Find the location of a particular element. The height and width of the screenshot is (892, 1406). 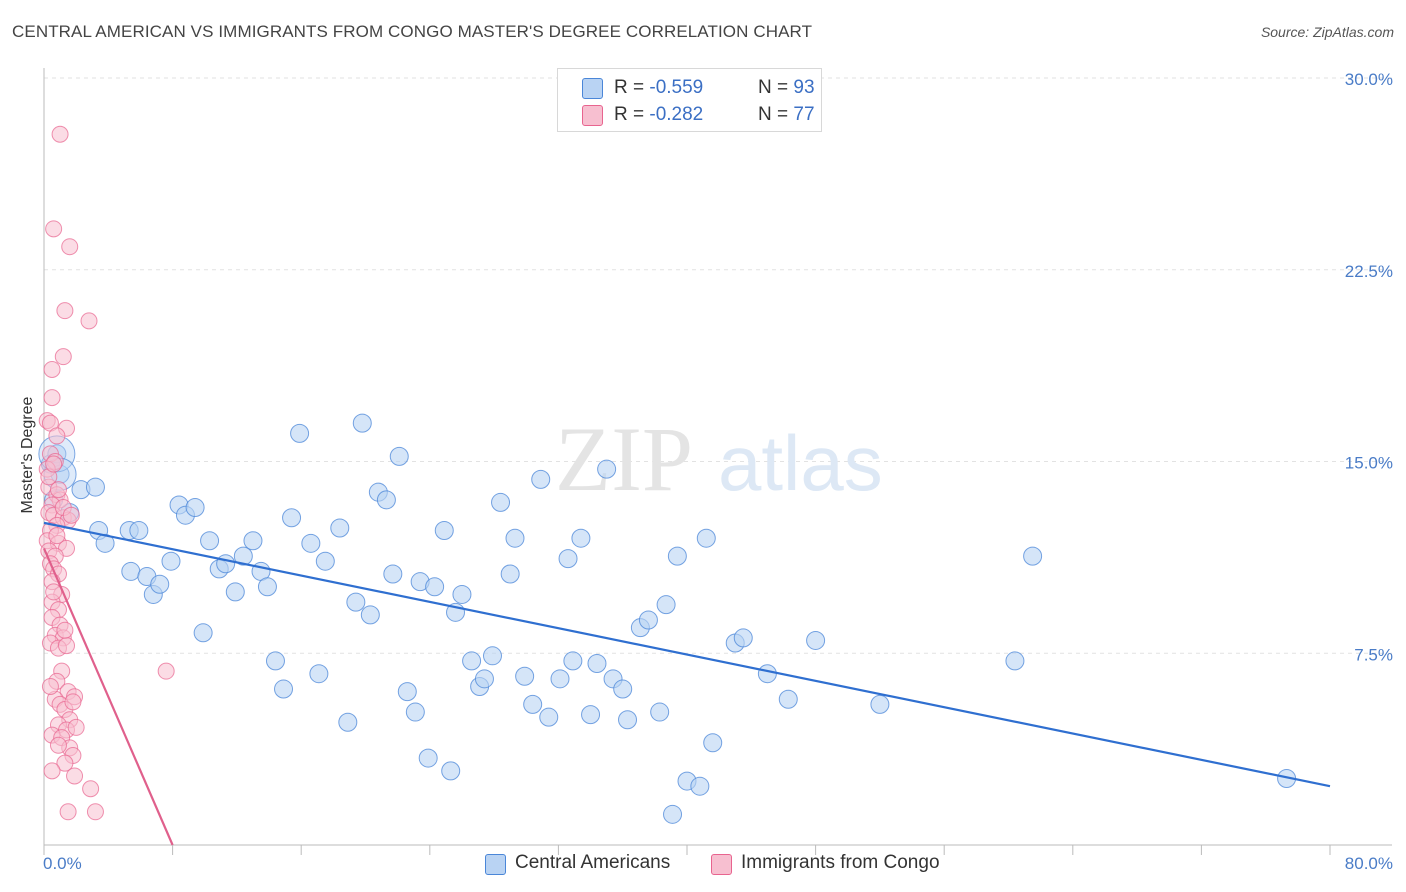

regression-line-immigrants-from-congo is located at coordinates (108, 696).